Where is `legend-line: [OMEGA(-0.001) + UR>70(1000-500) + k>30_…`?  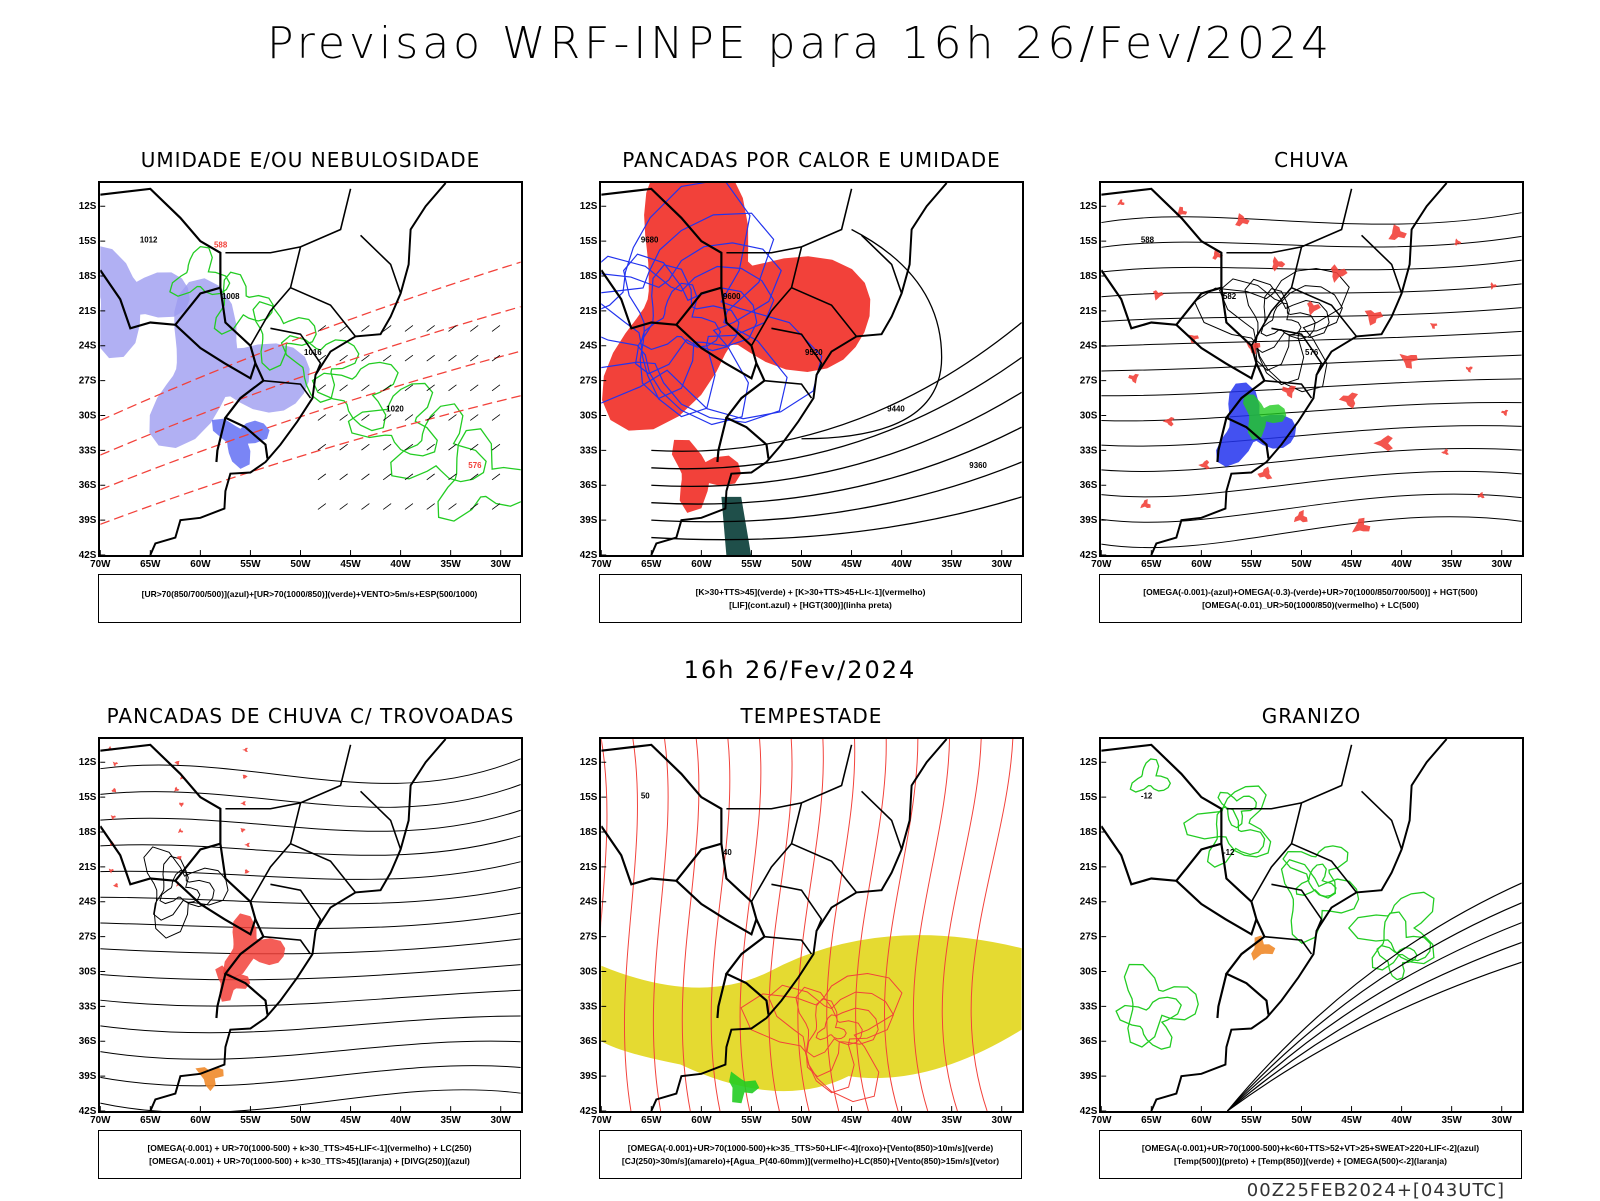
legend-line: [OMEGA(-0.001) + UR>70(1000-500) + k>30_… is located at coordinates (309, 1148).